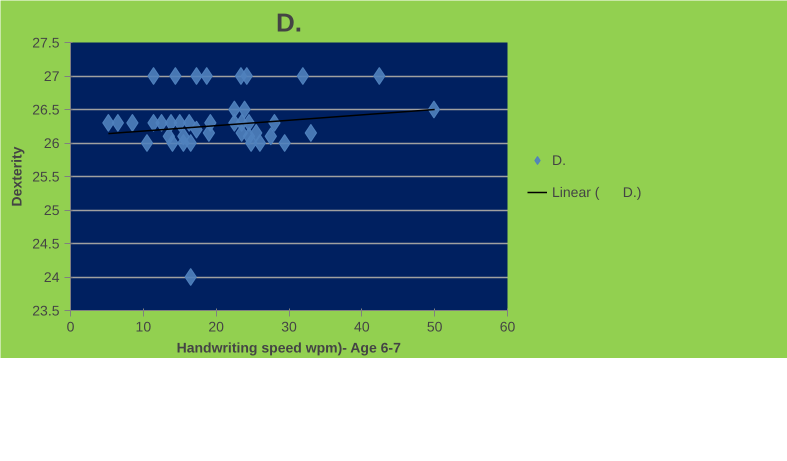 The image size is (787, 461). What do you see at coordinates (362, 326) in the screenshot?
I see `x-tick-label: 40` at bounding box center [362, 326].